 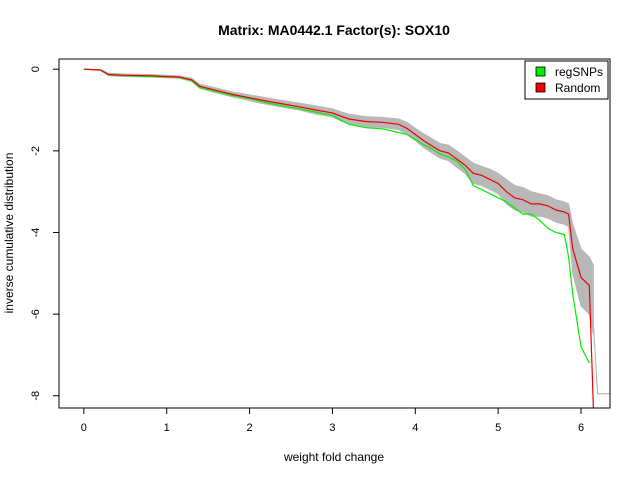 I want to click on y-tick-label: -8, so click(x=36, y=396).